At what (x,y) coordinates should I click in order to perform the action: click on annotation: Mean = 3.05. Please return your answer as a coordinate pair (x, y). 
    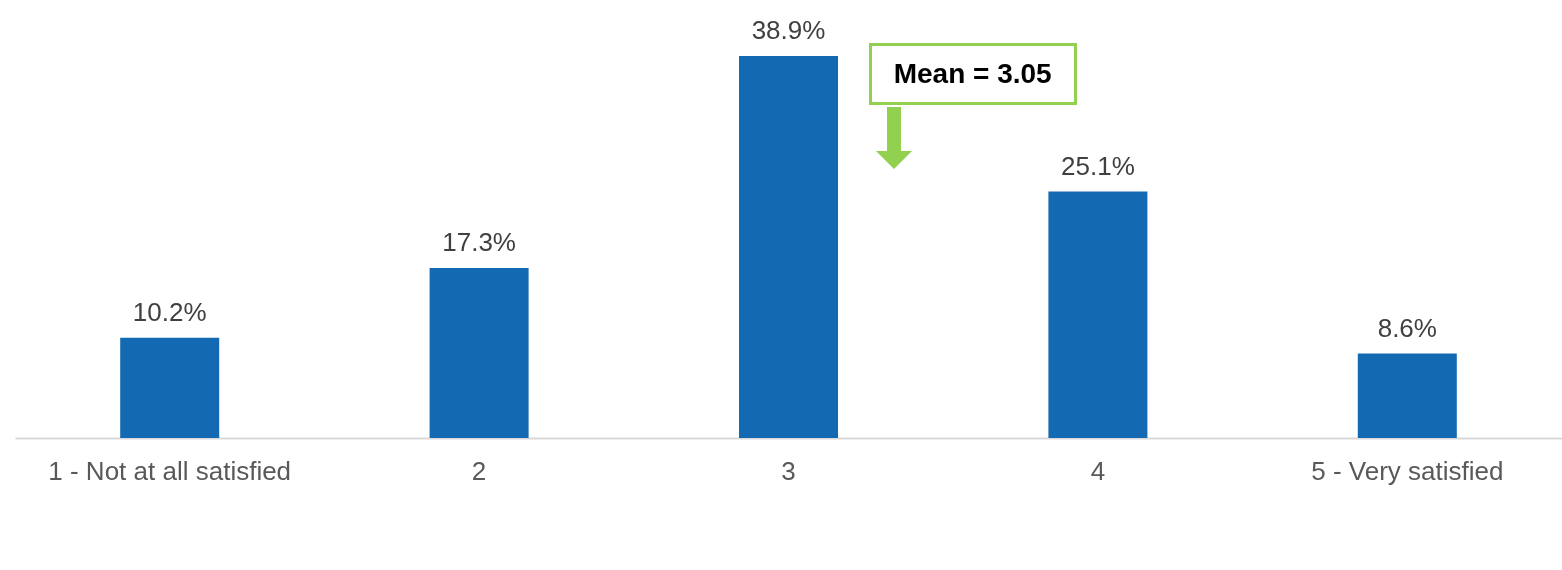
    Looking at the image, I should click on (972, 74).